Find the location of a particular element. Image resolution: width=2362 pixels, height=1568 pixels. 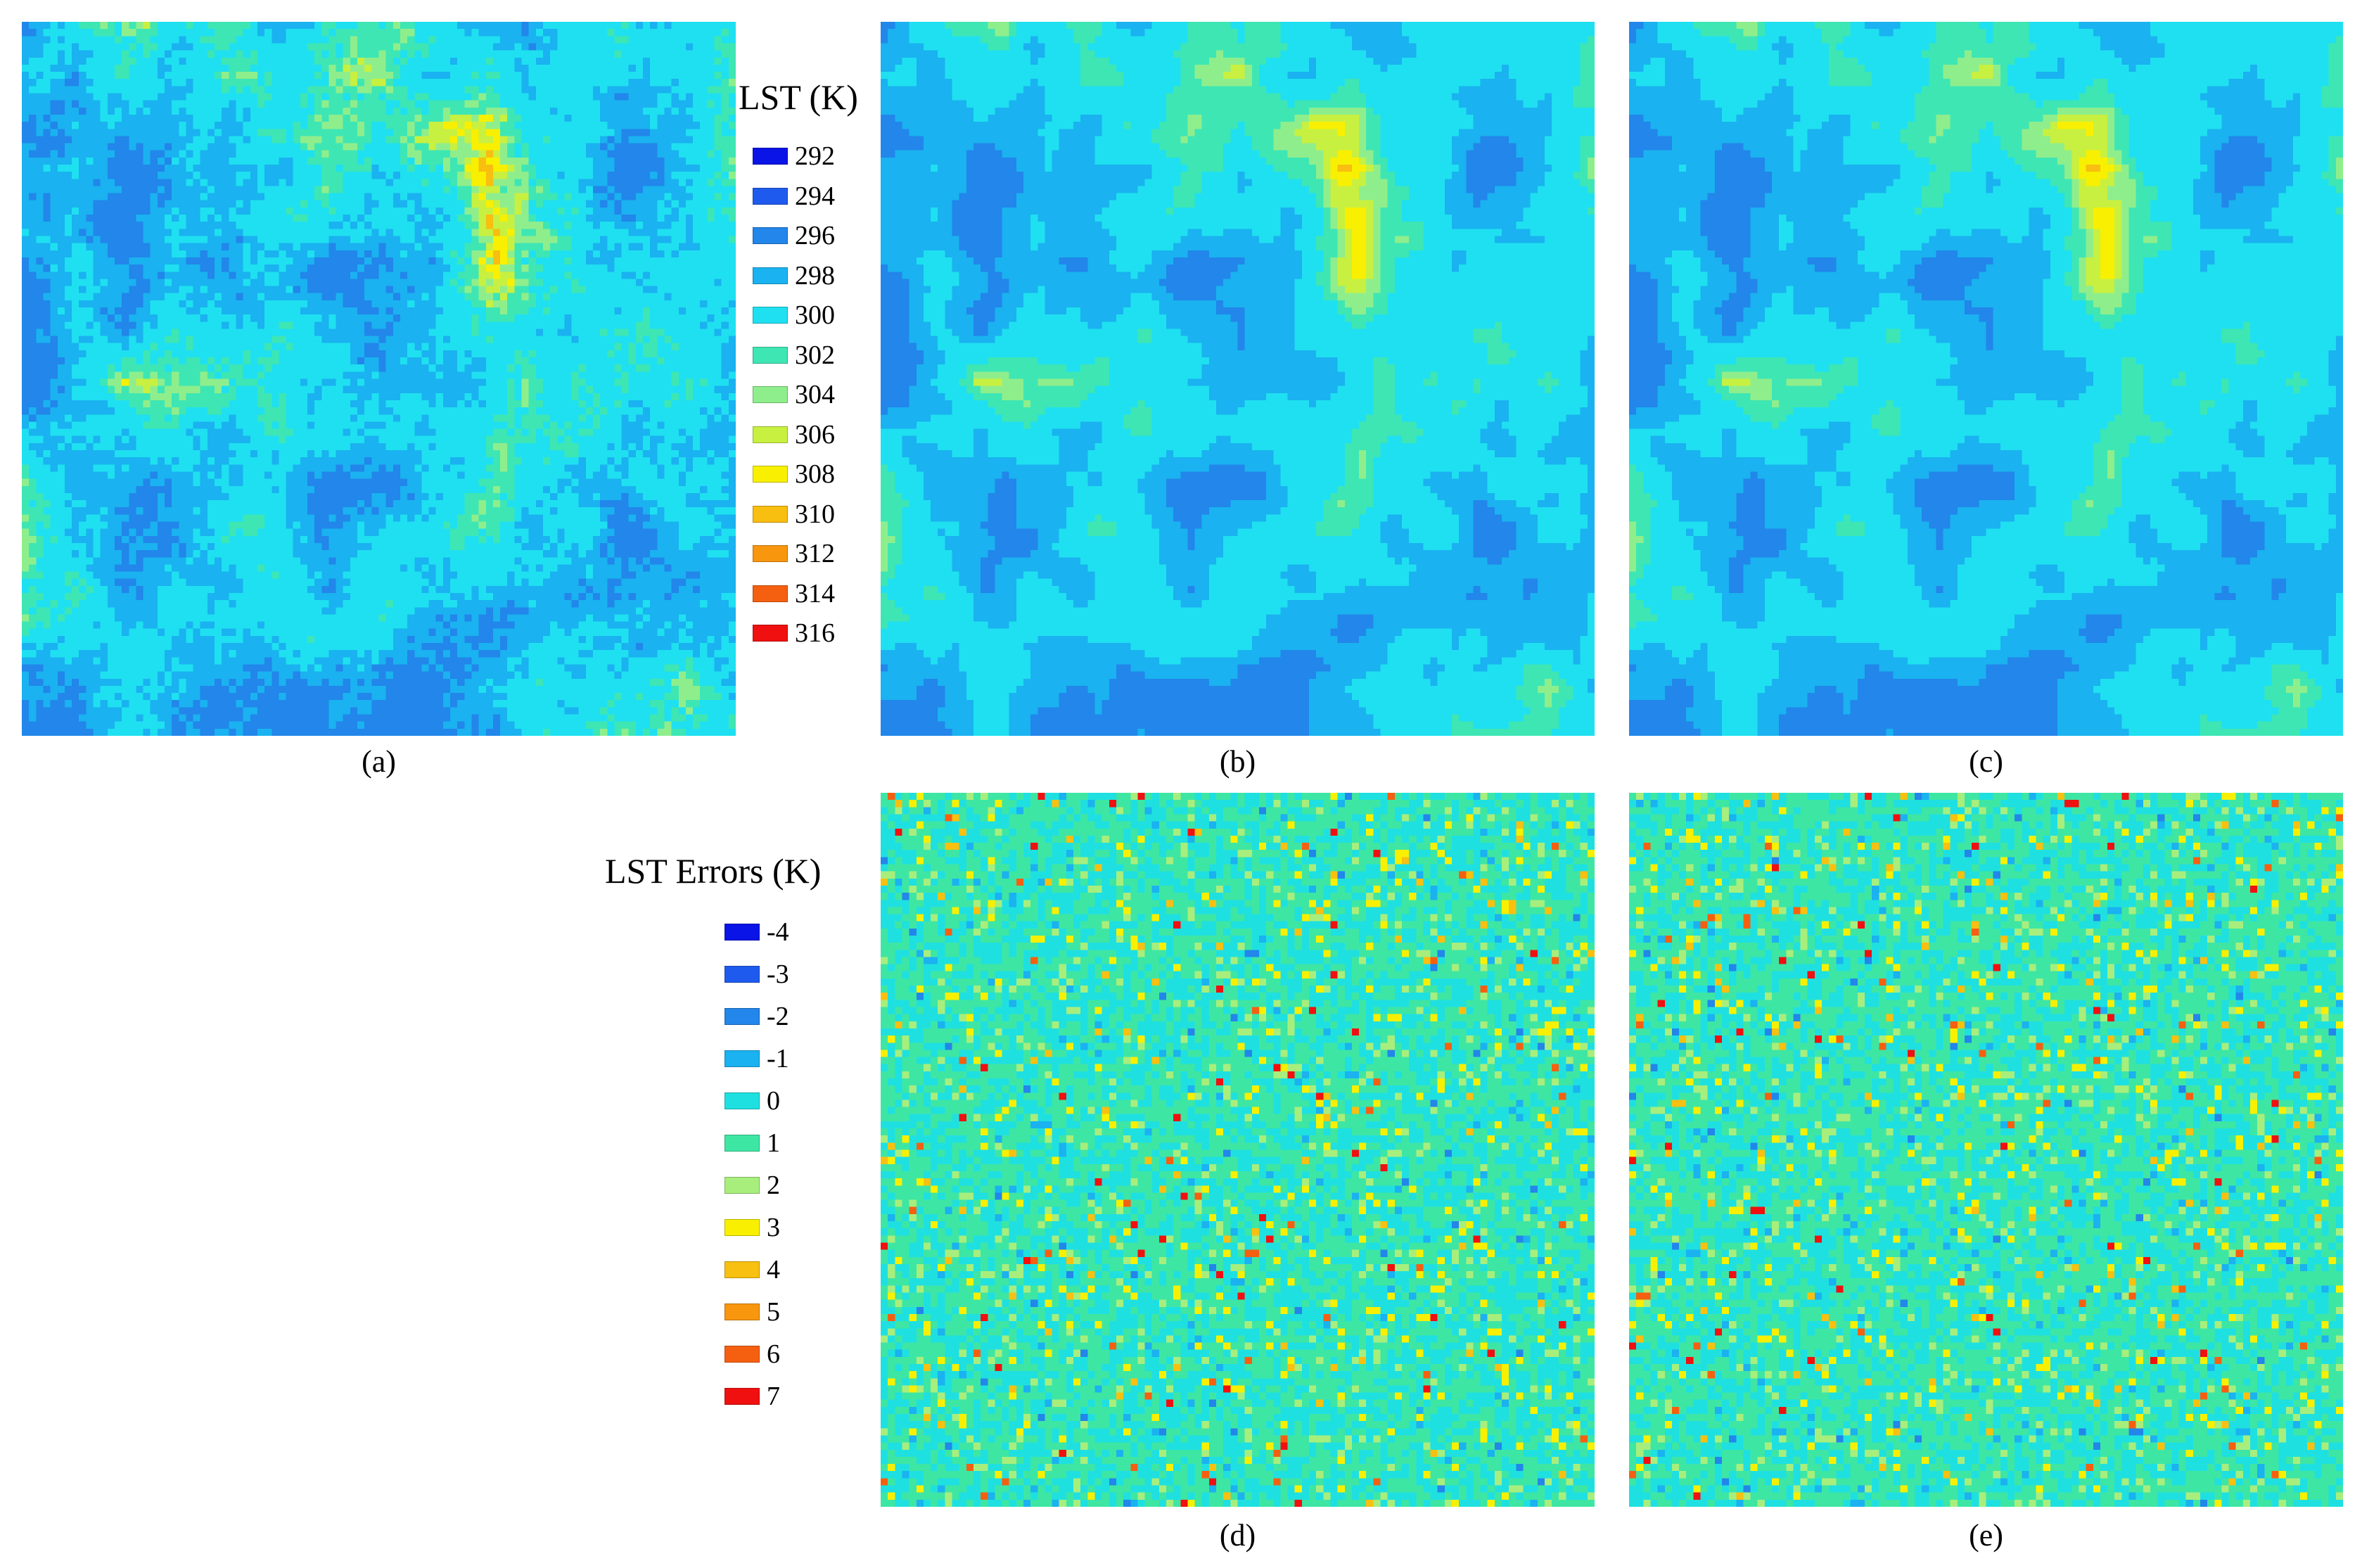

legend-entry: -2 is located at coordinates (756, 1017).